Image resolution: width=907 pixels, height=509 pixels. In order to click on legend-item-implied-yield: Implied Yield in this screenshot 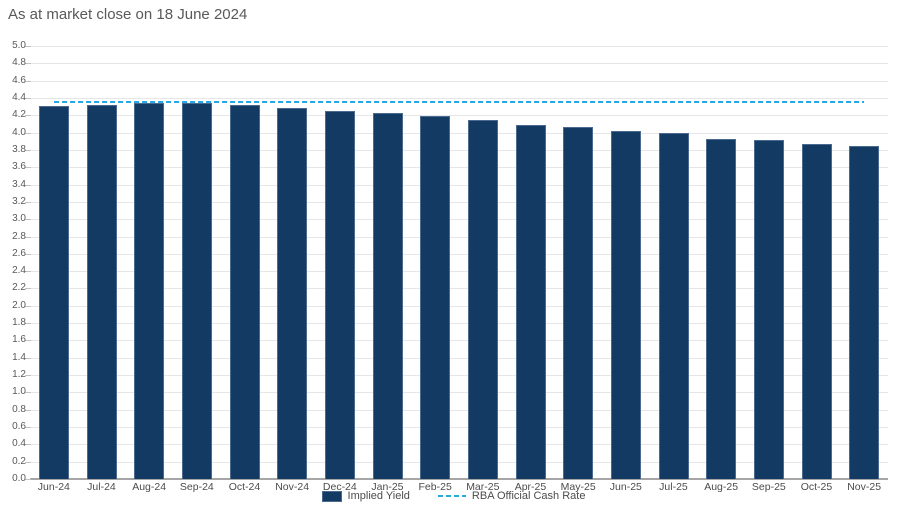, I will do `click(365, 496)`.